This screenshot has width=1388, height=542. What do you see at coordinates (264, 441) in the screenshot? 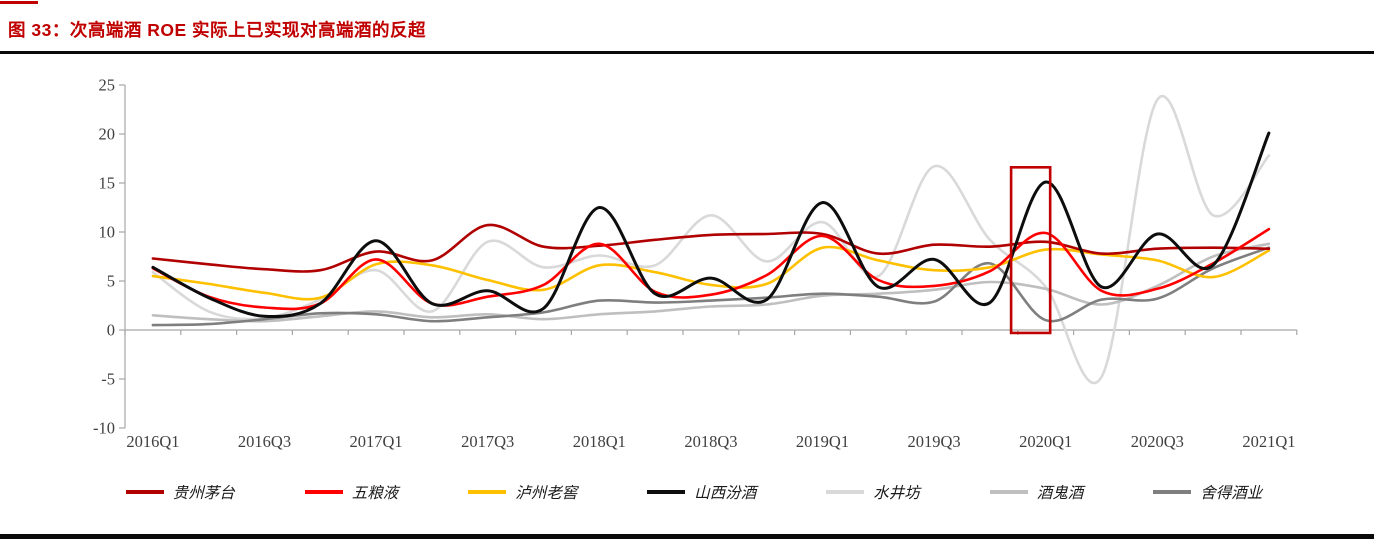
I see `x-axis-tick-label: 2016Q3` at bounding box center [264, 441].